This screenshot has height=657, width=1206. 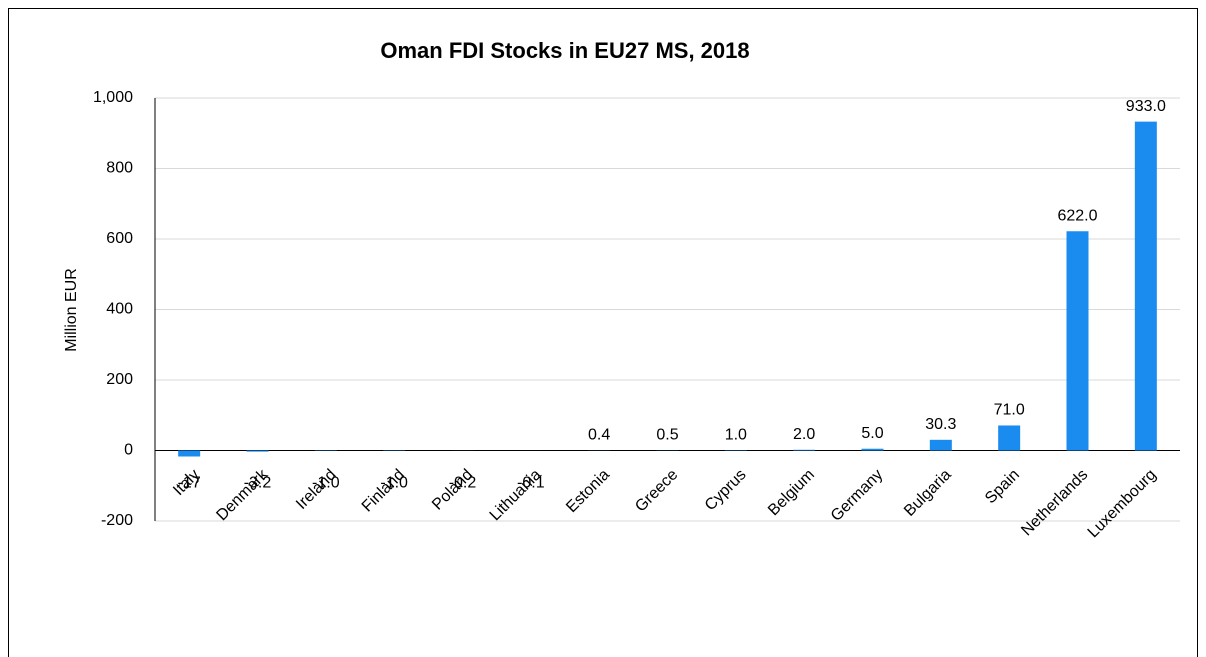 What do you see at coordinates (928, 493) in the screenshot?
I see `x-tick-label: Bulgaria` at bounding box center [928, 493].